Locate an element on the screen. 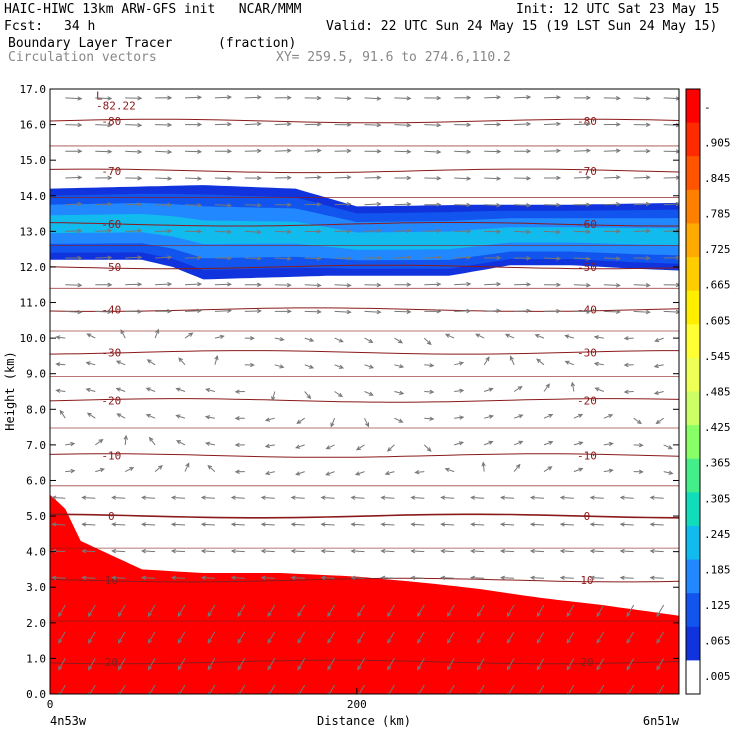  contour-label: -80 is located at coordinates (587, 121).